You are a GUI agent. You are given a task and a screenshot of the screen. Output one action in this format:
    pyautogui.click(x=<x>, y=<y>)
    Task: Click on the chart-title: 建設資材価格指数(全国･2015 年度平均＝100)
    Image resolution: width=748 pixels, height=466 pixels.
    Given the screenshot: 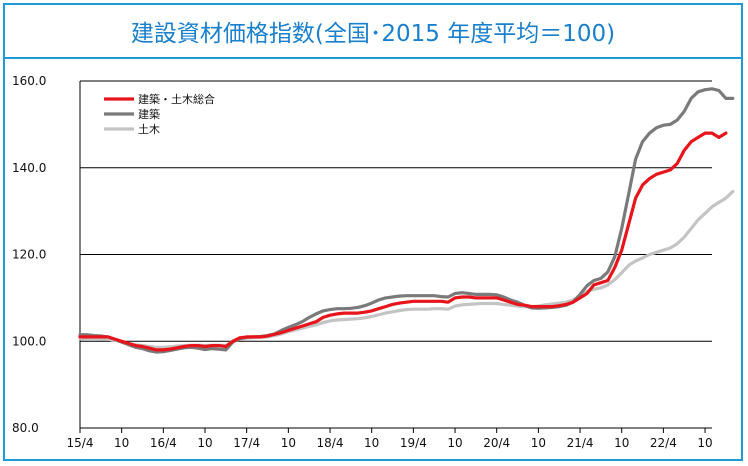 What is the action you would take?
    pyautogui.click(x=373, y=34)
    